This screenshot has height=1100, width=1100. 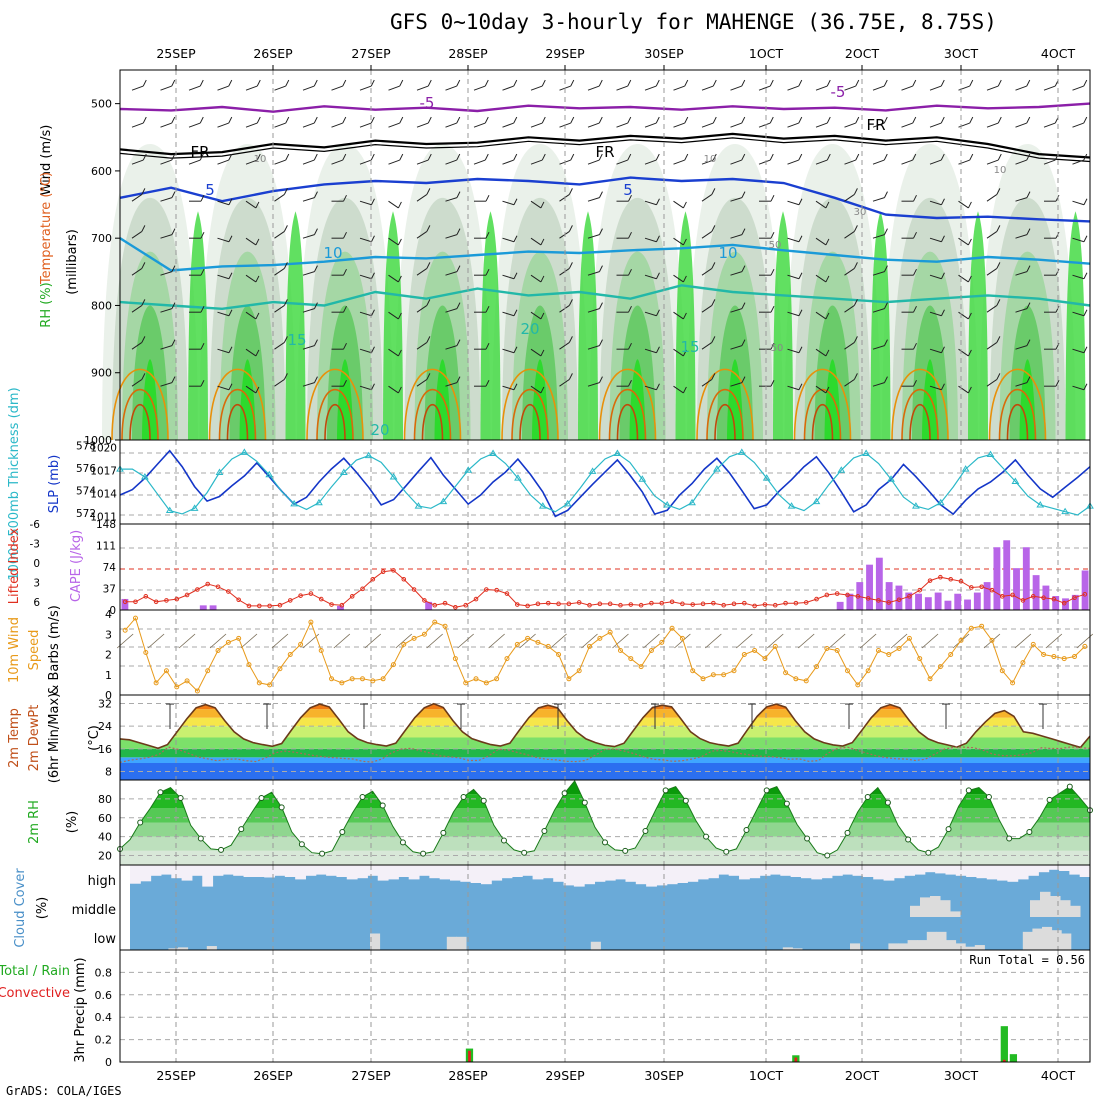 What do you see at coordinates (605, 754) in the screenshot?
I see `dewpoint-line` at bounding box center [605, 754].